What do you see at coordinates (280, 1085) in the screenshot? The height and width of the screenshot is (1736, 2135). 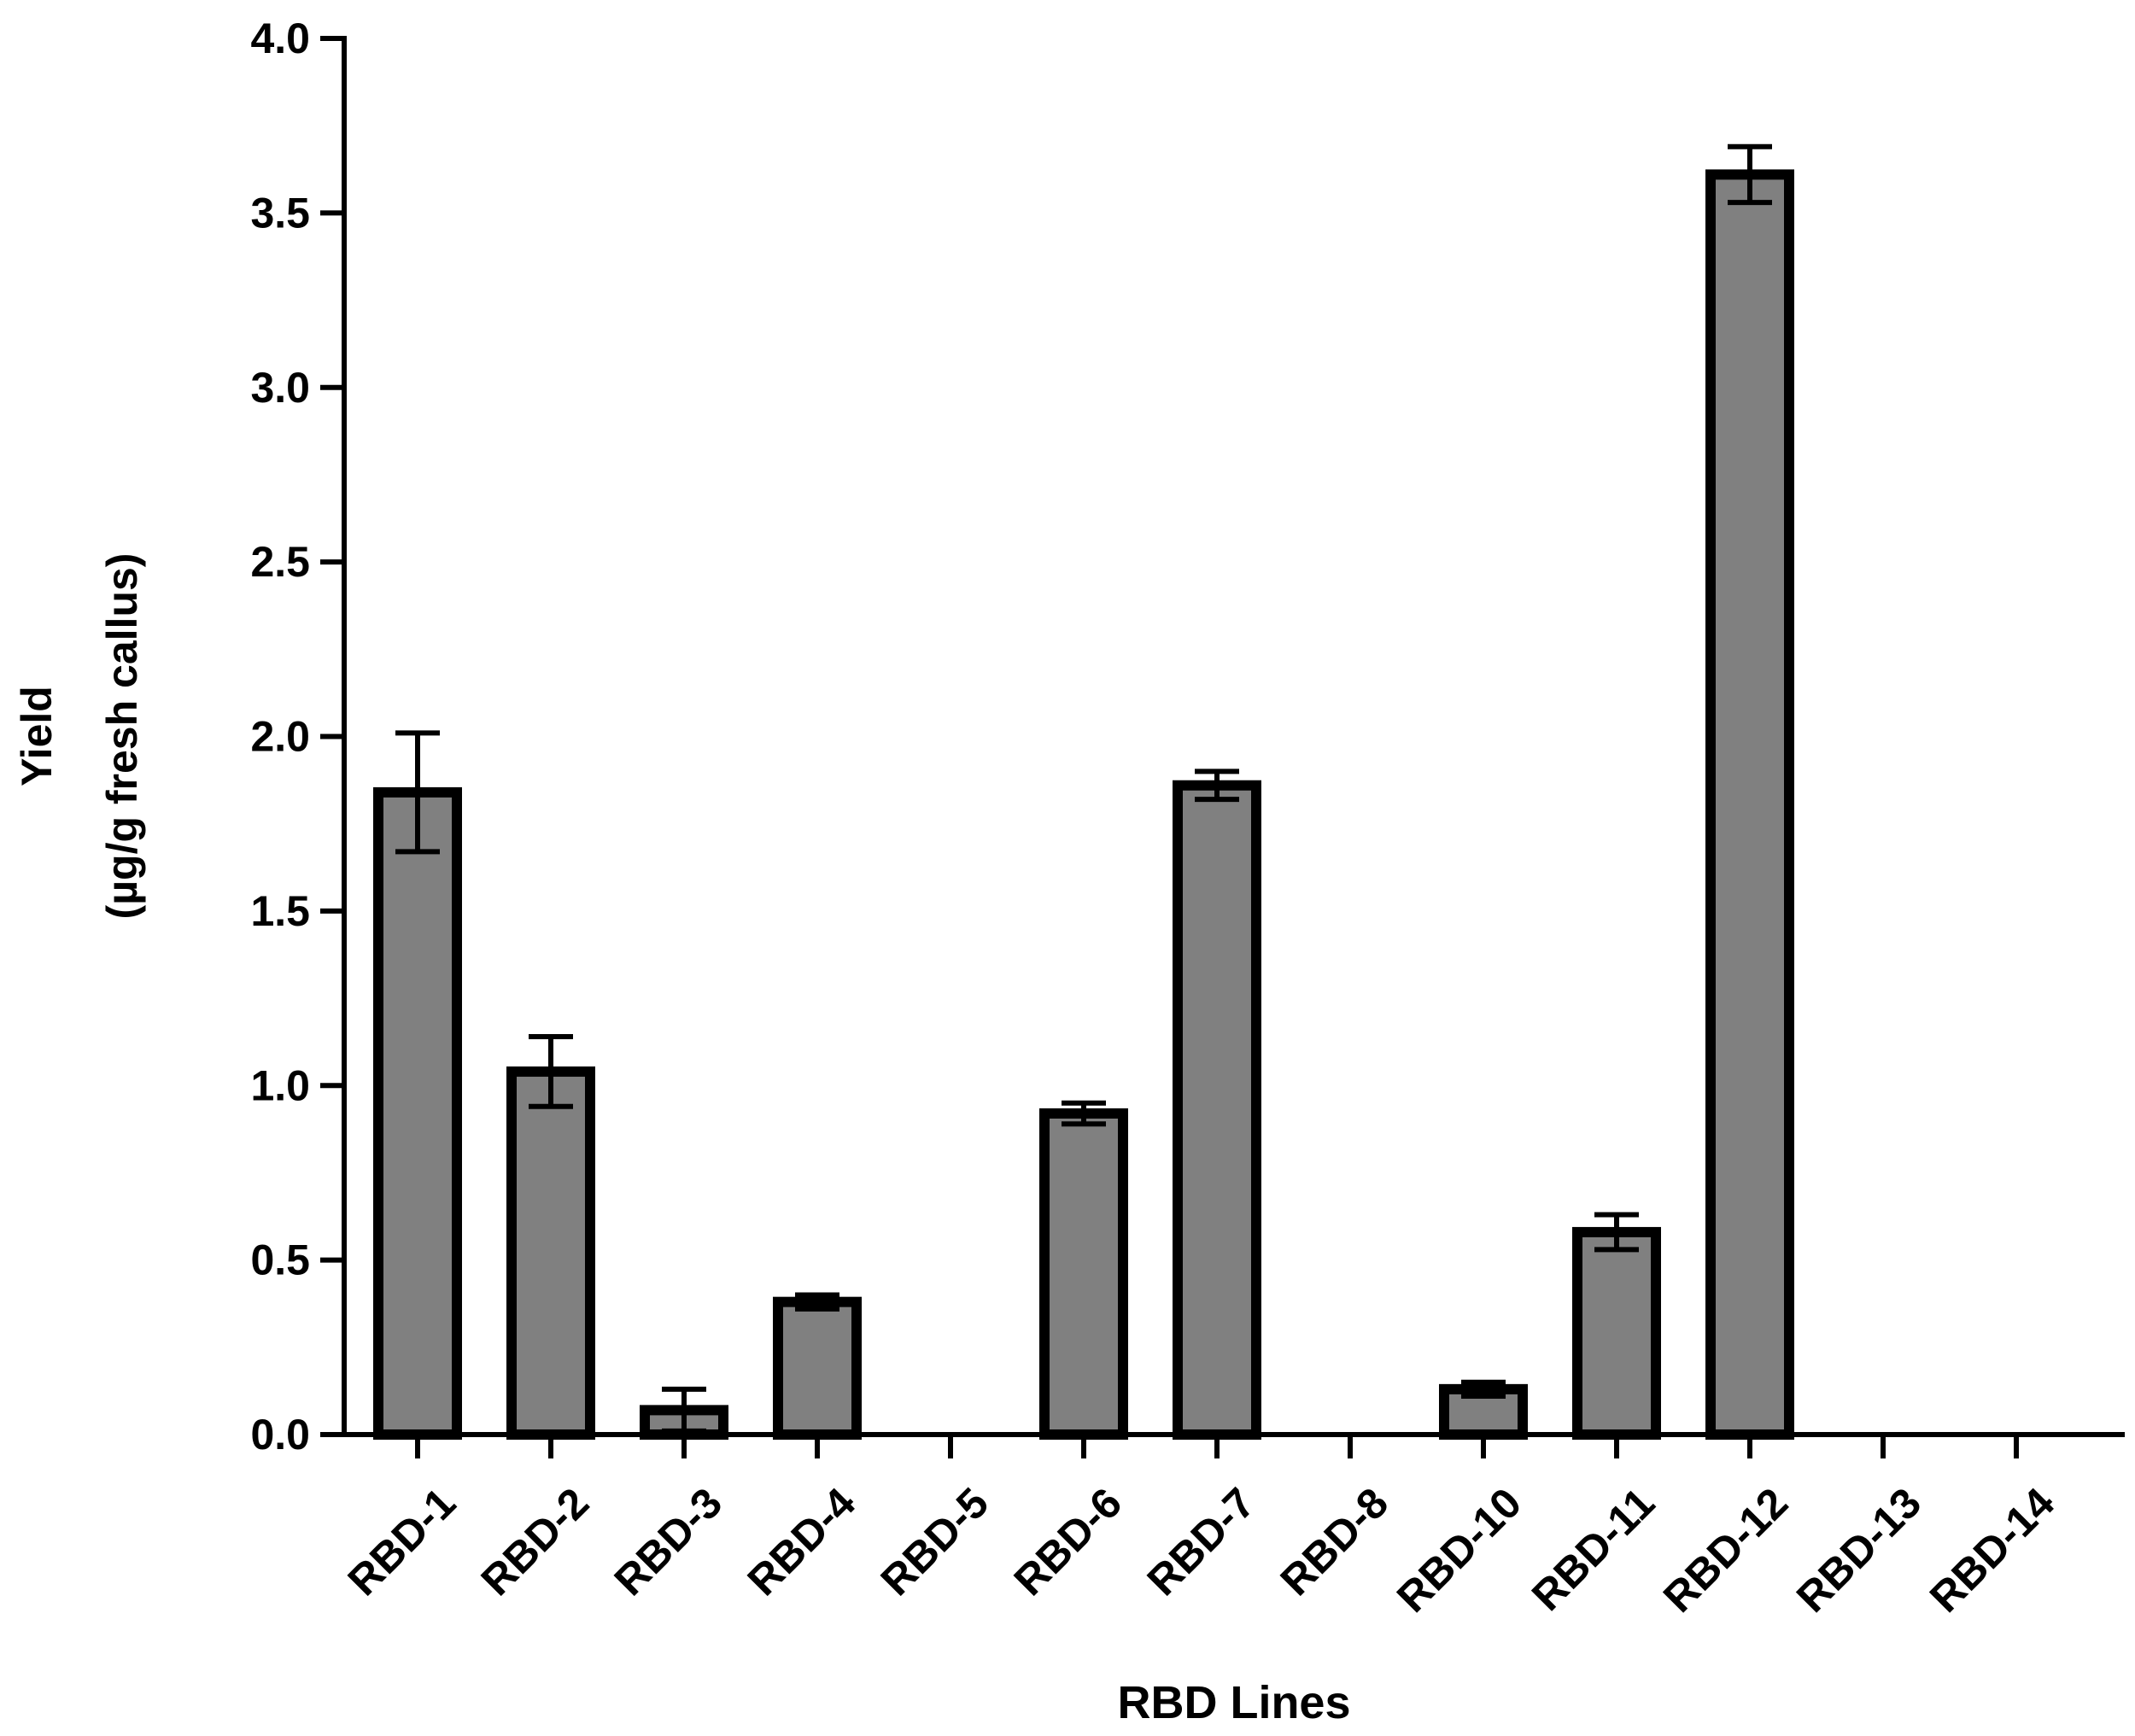 I see `y-tick-label: 1.0` at bounding box center [280, 1085].